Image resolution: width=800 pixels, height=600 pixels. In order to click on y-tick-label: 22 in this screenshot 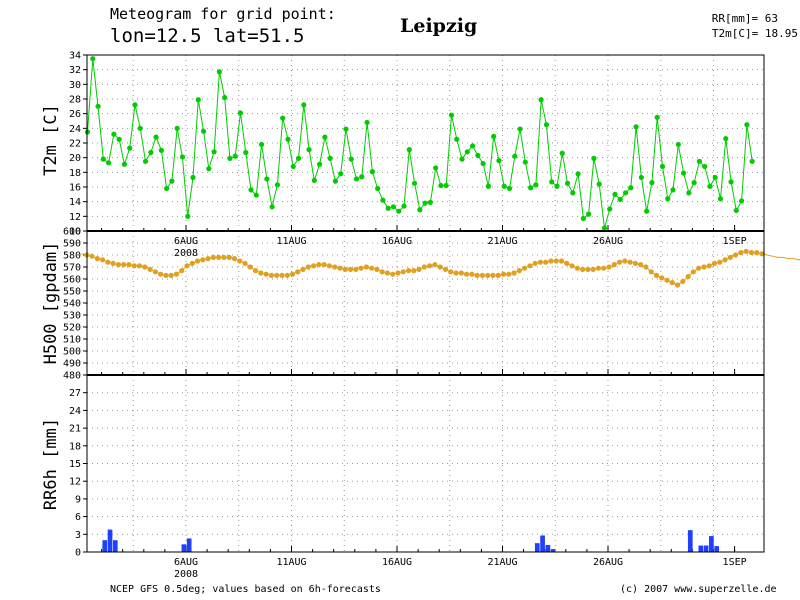, I will do `click(75, 144)`.